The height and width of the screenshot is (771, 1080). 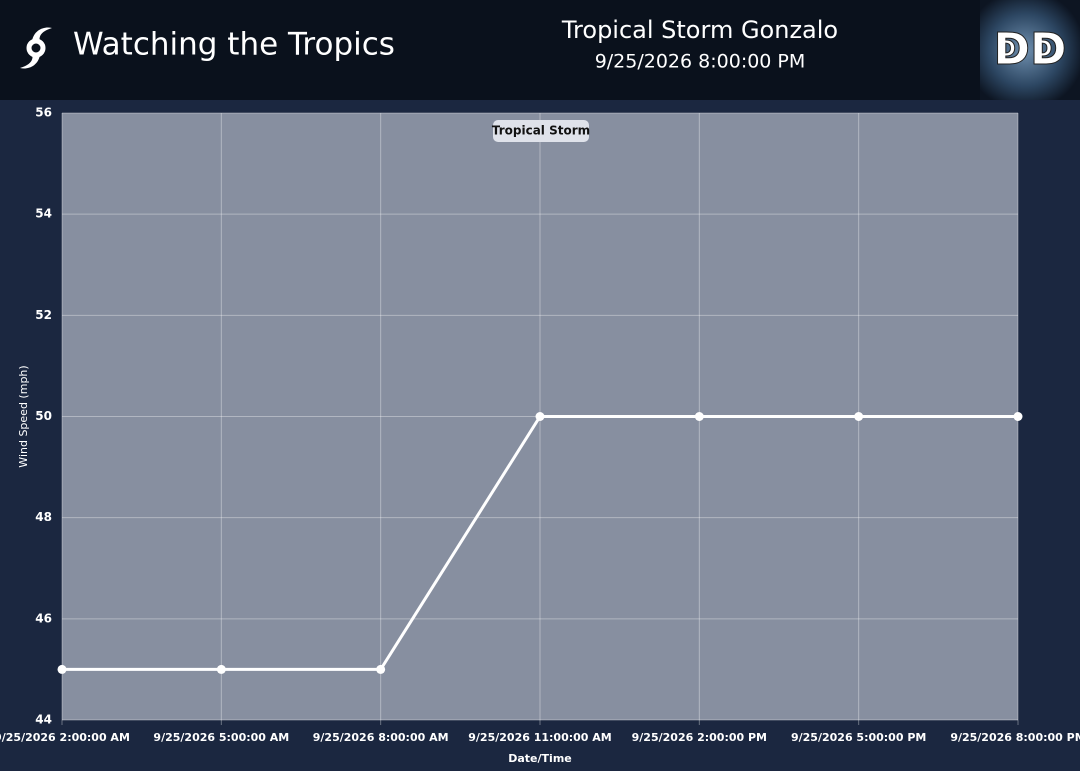 I want to click on y-tick-label: 48, so click(x=43, y=517).